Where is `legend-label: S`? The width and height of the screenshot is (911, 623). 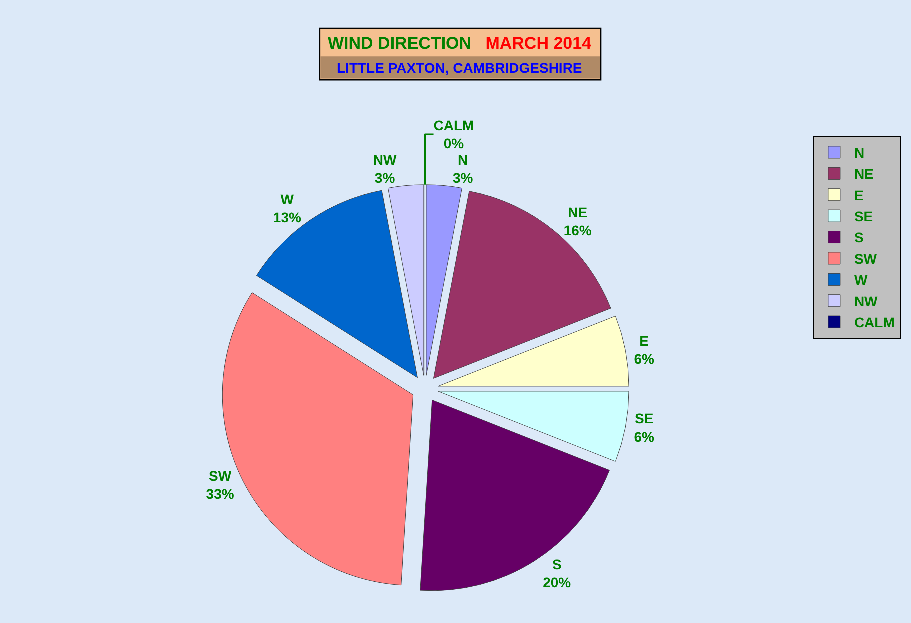
legend-label: S is located at coordinates (859, 238).